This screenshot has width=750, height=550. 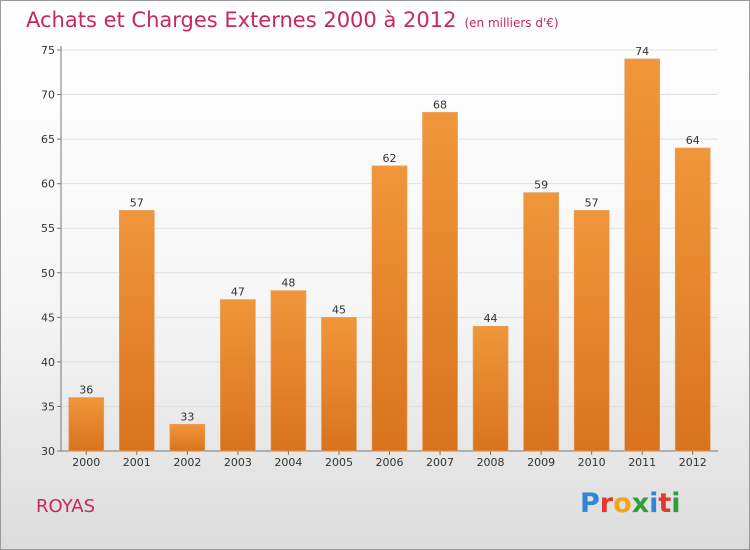 I want to click on y-tick-label: 75, so click(x=48, y=50).